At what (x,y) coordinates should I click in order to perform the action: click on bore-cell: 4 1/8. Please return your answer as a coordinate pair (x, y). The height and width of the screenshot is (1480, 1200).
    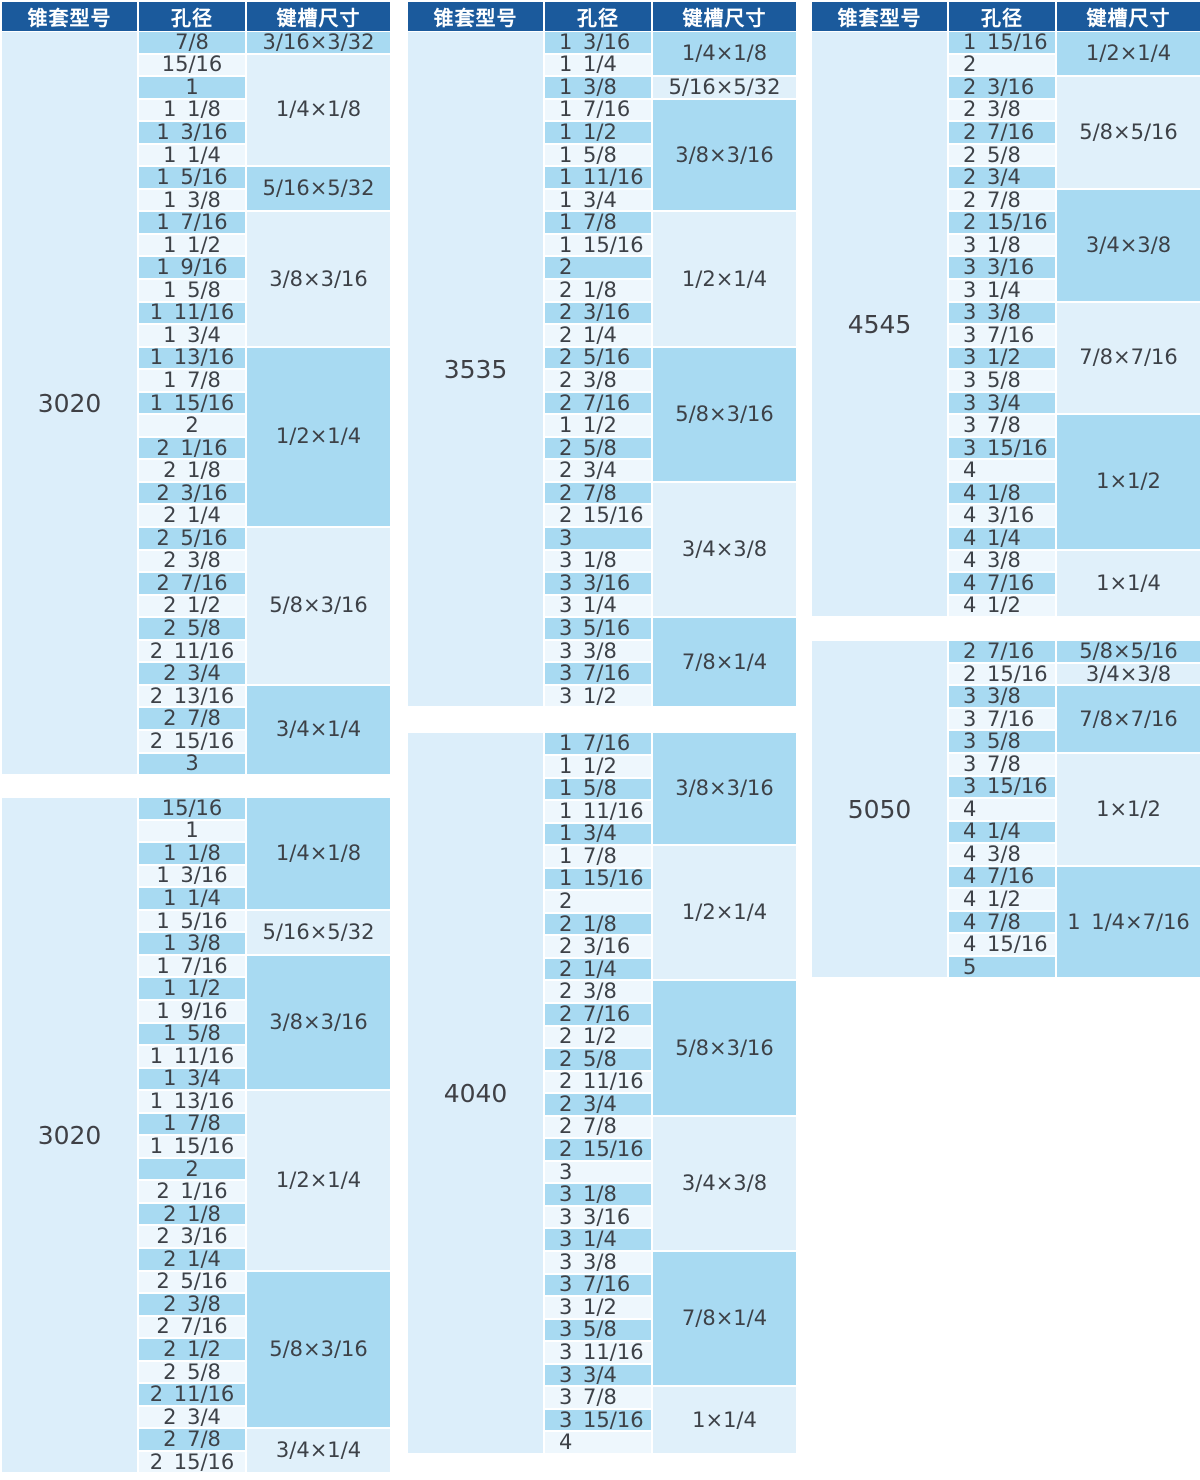
    Looking at the image, I should click on (1002, 493).